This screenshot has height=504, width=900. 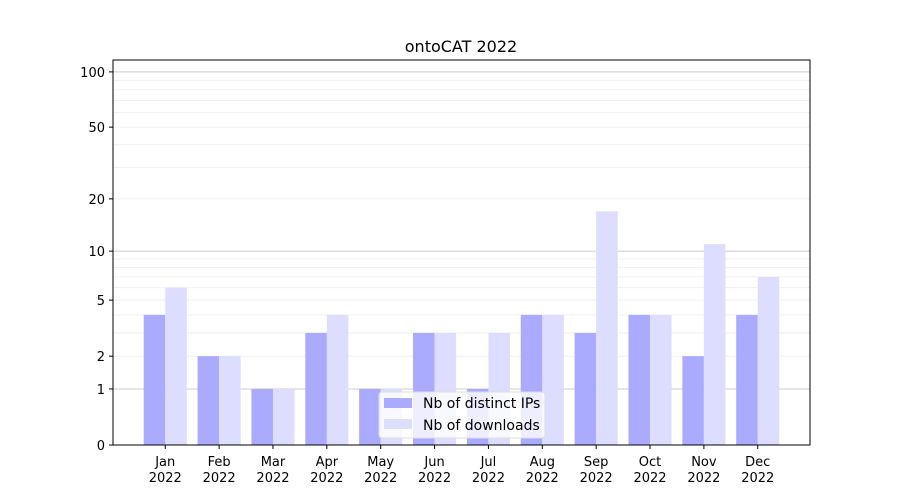 What do you see at coordinates (96, 128) in the screenshot?
I see `y-tick-label: 50` at bounding box center [96, 128].